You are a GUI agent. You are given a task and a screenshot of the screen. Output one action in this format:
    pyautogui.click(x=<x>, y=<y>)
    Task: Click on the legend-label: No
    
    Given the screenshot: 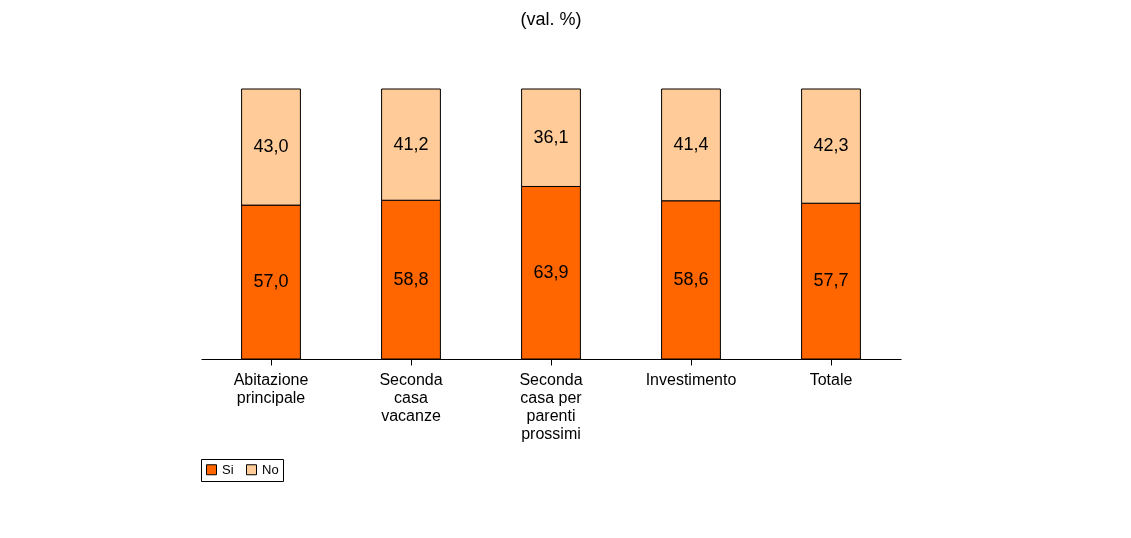 What is the action you would take?
    pyautogui.click(x=270, y=469)
    